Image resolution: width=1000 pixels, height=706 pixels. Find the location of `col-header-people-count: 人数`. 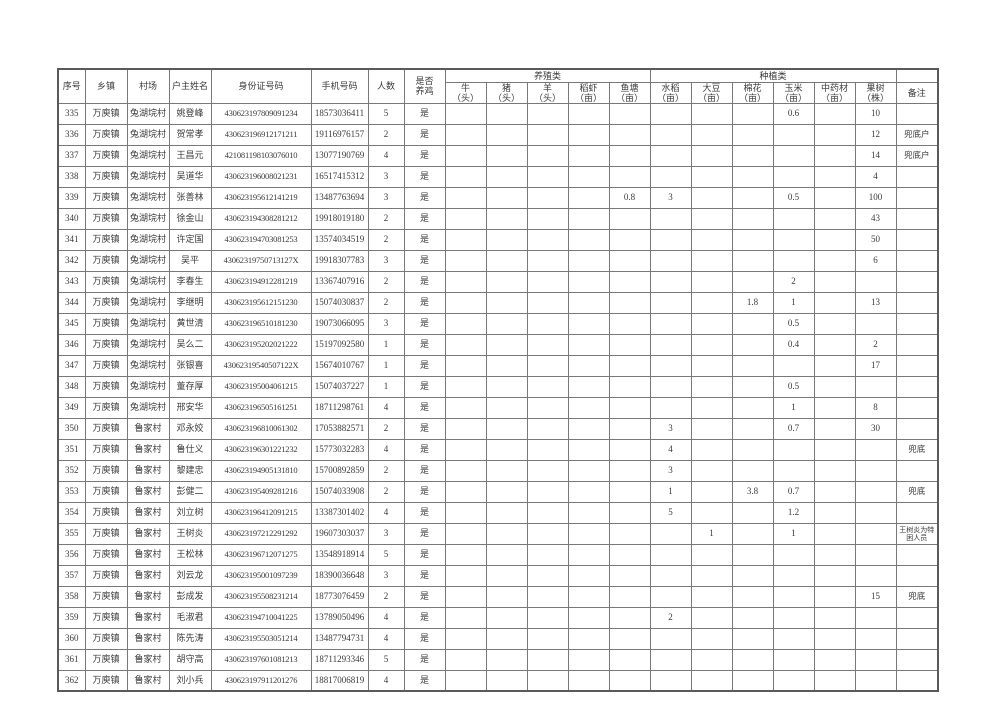

col-header-people-count: 人数 is located at coordinates (386, 86).